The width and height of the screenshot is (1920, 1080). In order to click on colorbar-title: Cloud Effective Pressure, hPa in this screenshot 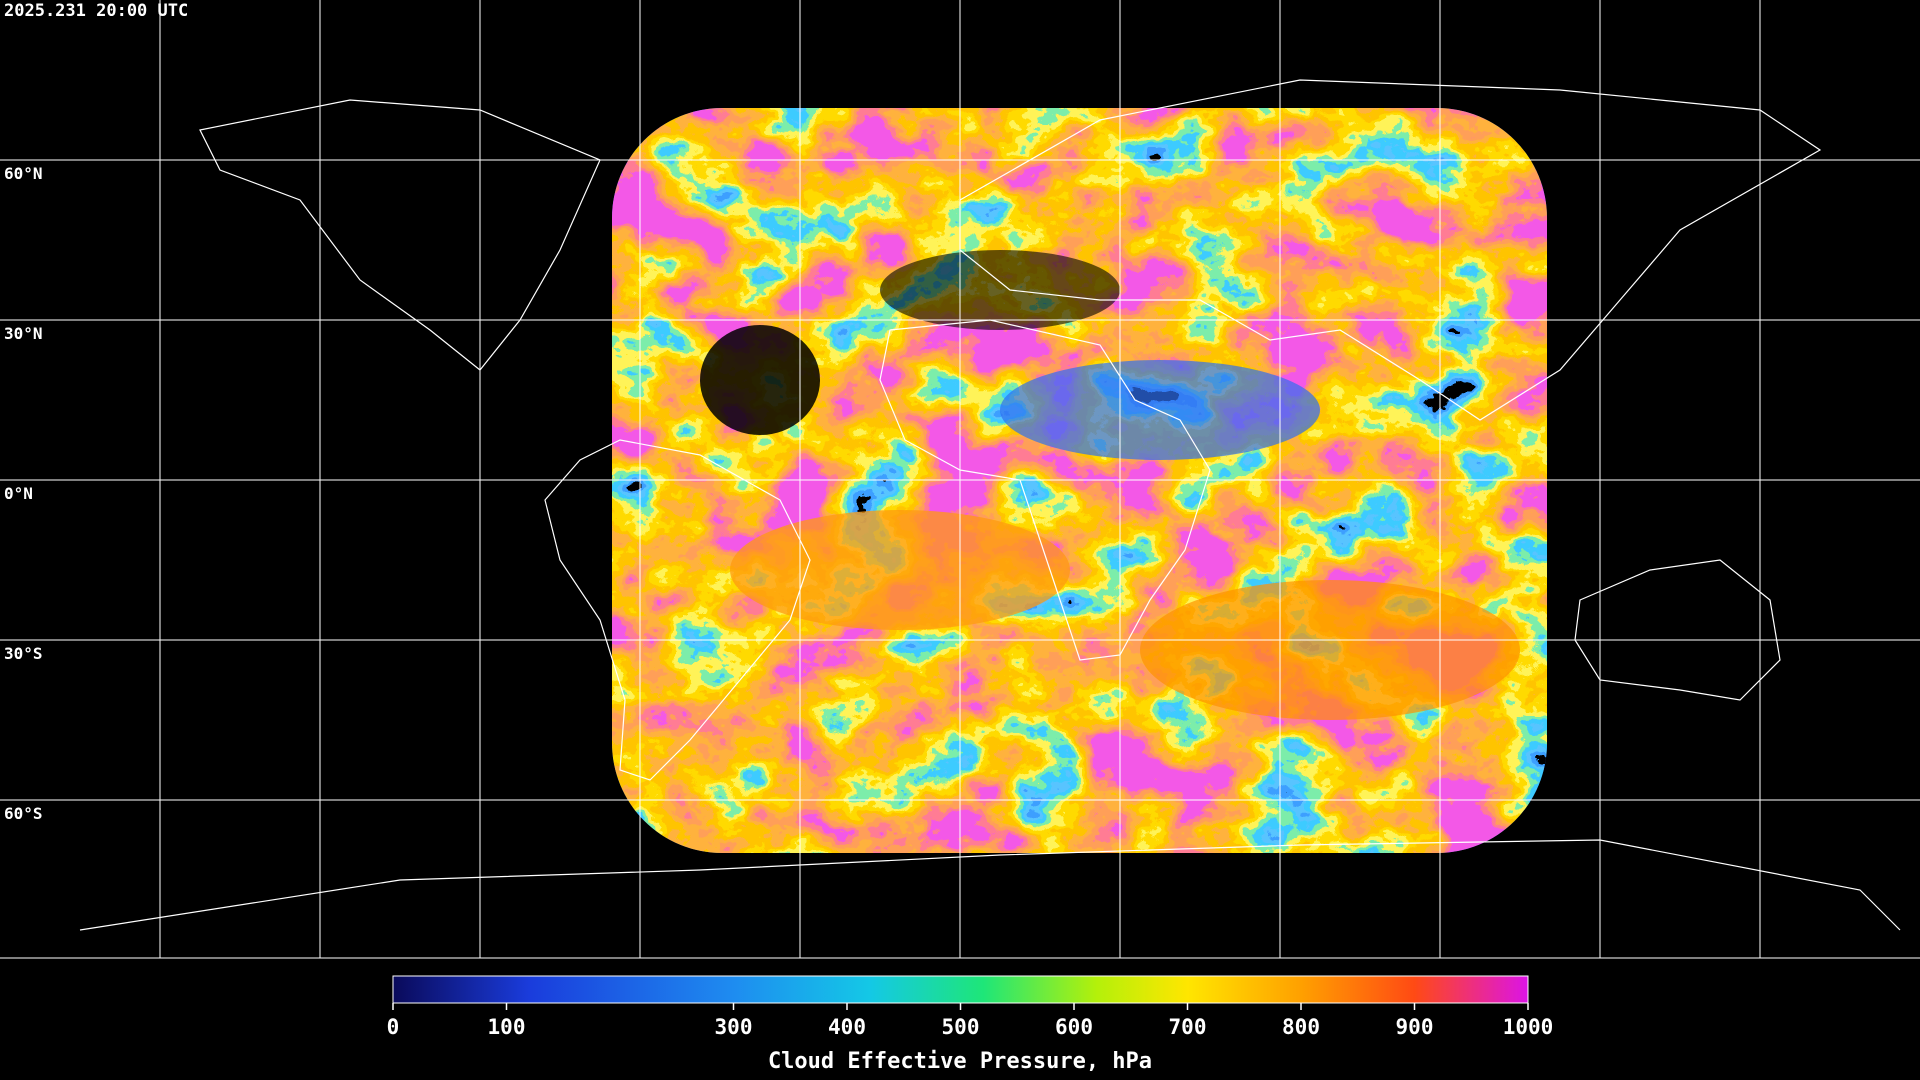, I will do `click(960, 1061)`.